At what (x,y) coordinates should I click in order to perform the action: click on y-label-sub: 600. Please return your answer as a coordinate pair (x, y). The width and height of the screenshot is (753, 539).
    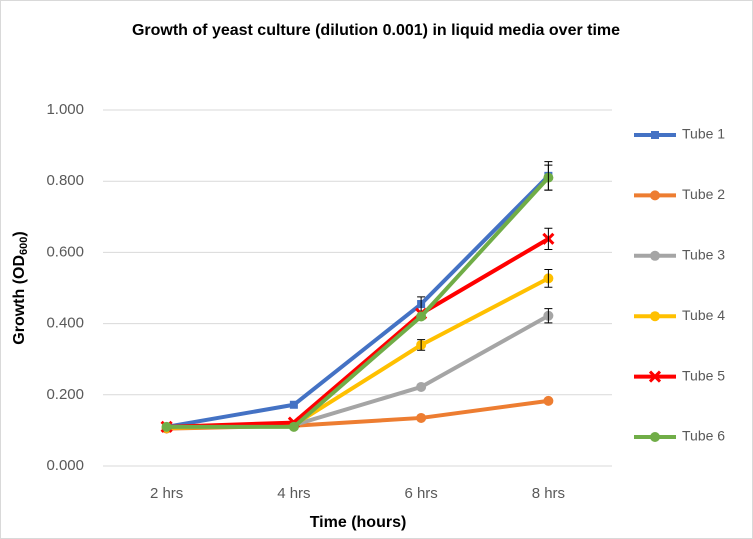
    Looking at the image, I should click on (24, 246).